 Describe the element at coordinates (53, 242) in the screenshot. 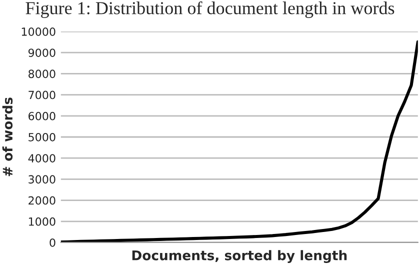

I see `y-tick-label: 0` at that location.